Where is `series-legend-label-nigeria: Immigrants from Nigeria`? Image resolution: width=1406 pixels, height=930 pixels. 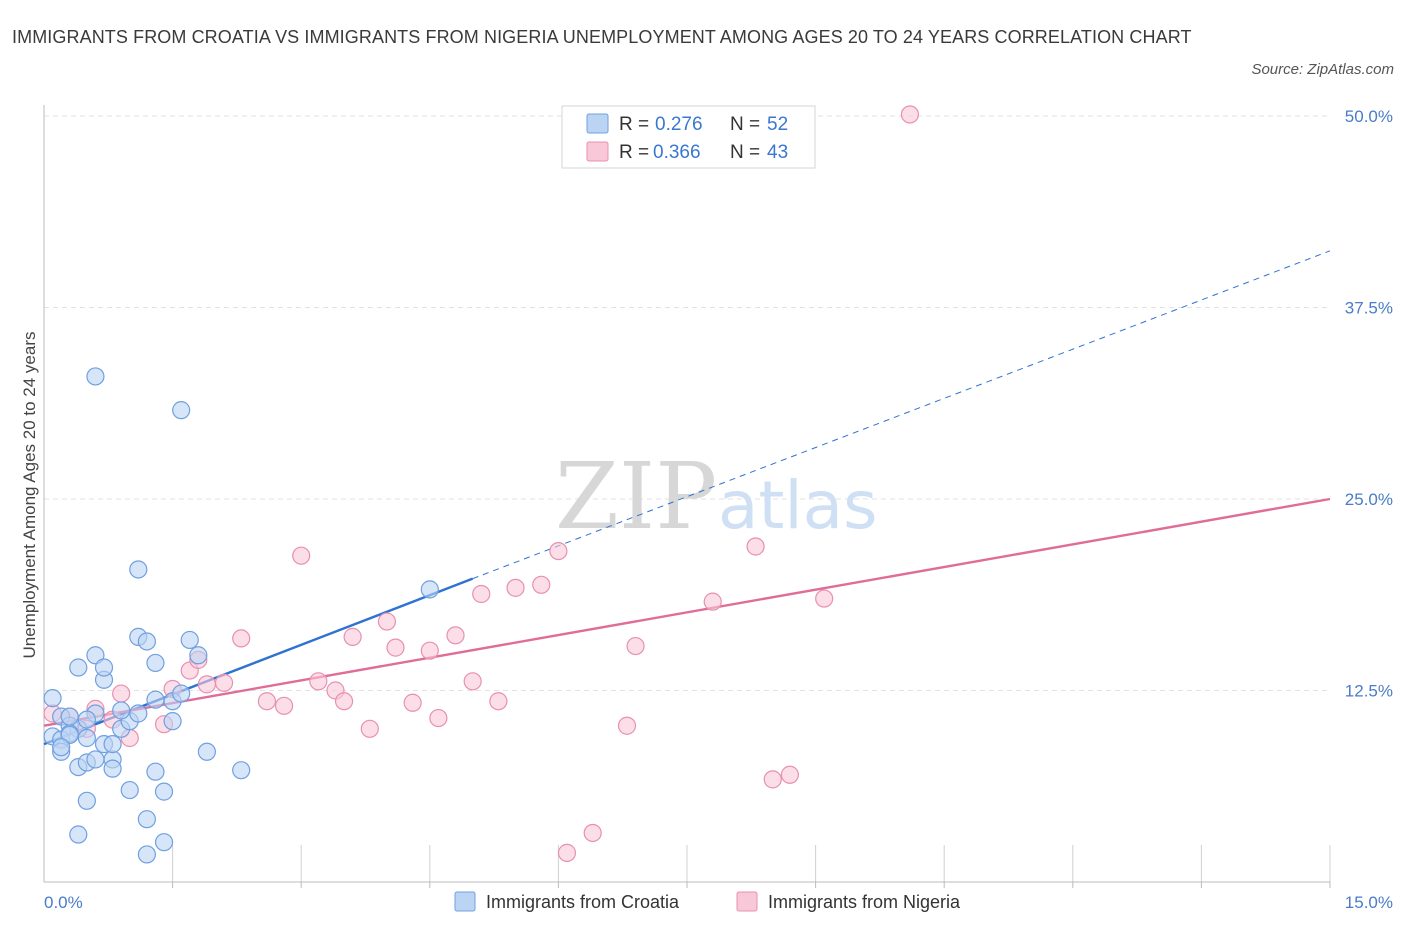
series-legend-label-nigeria: Immigrants from Nigeria is located at coordinates (864, 902).